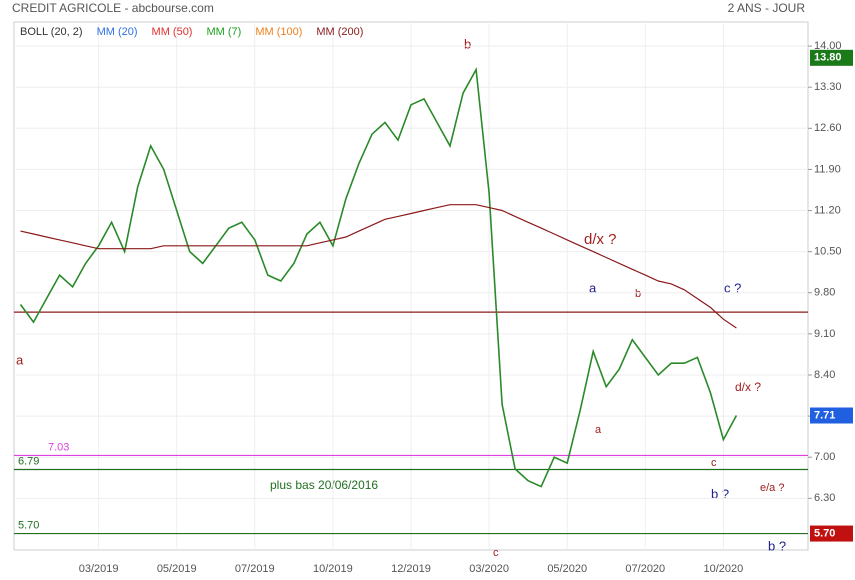  I want to click on price-marker-label: 5.70, so click(824, 533).